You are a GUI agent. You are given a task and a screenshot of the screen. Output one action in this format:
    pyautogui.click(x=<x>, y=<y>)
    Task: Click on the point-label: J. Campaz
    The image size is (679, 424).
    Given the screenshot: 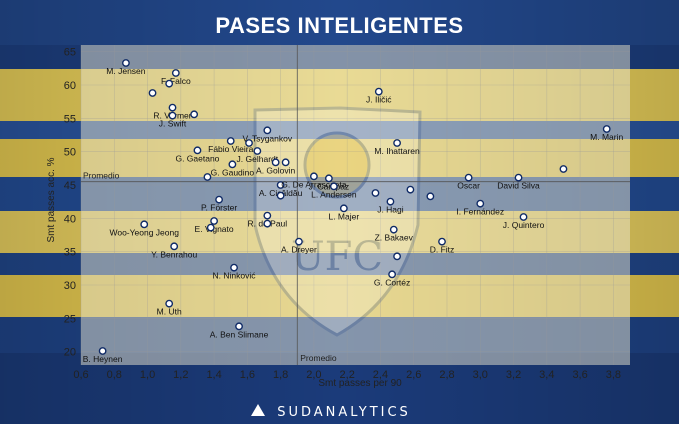 What is the action you would take?
    pyautogui.click(x=329, y=186)
    